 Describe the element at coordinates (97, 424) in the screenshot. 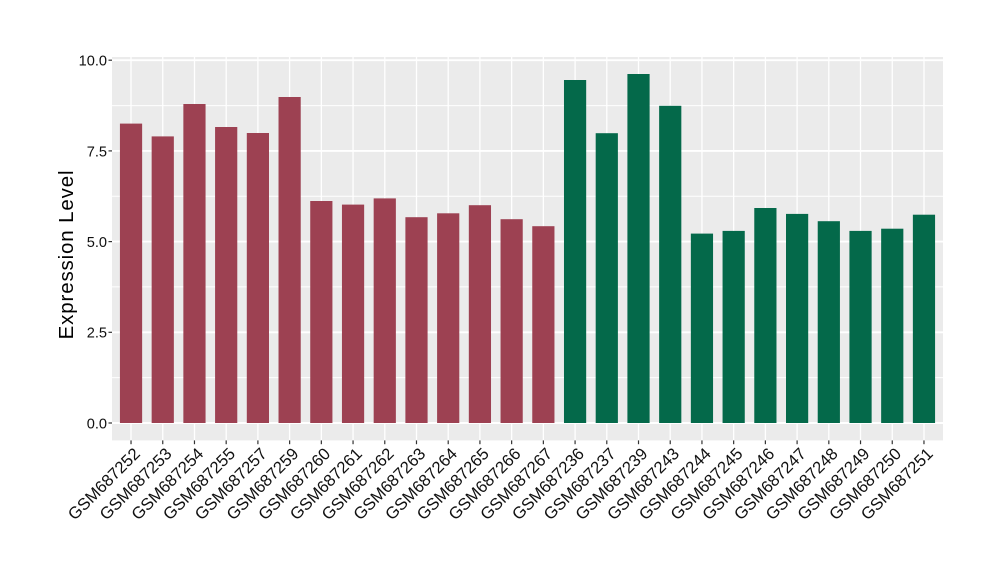

I see `svg-text: 0.0` at that location.